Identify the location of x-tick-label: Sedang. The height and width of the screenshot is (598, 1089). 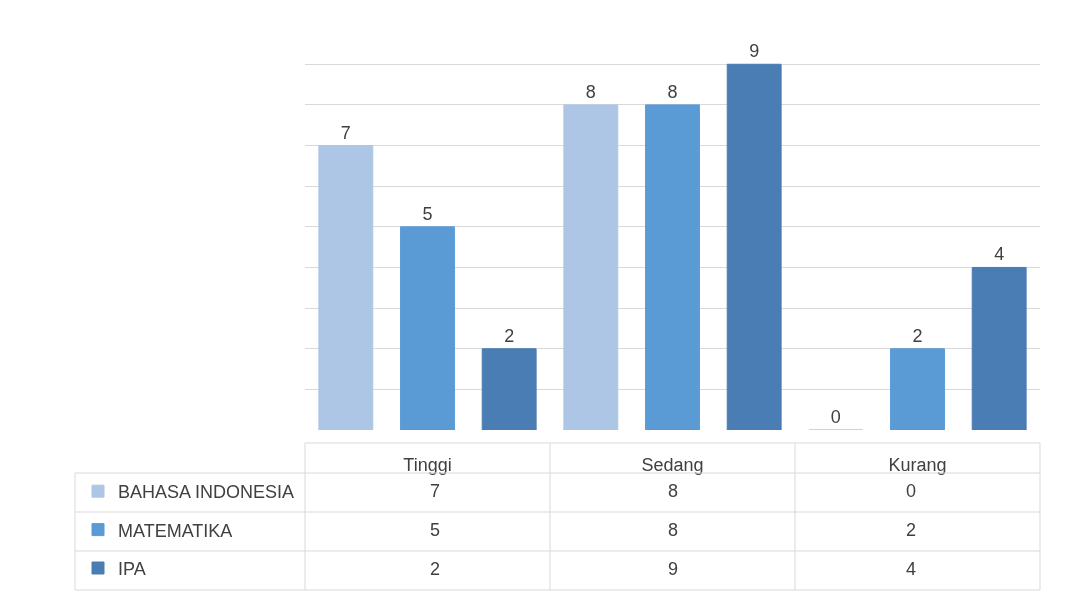
(672, 465).